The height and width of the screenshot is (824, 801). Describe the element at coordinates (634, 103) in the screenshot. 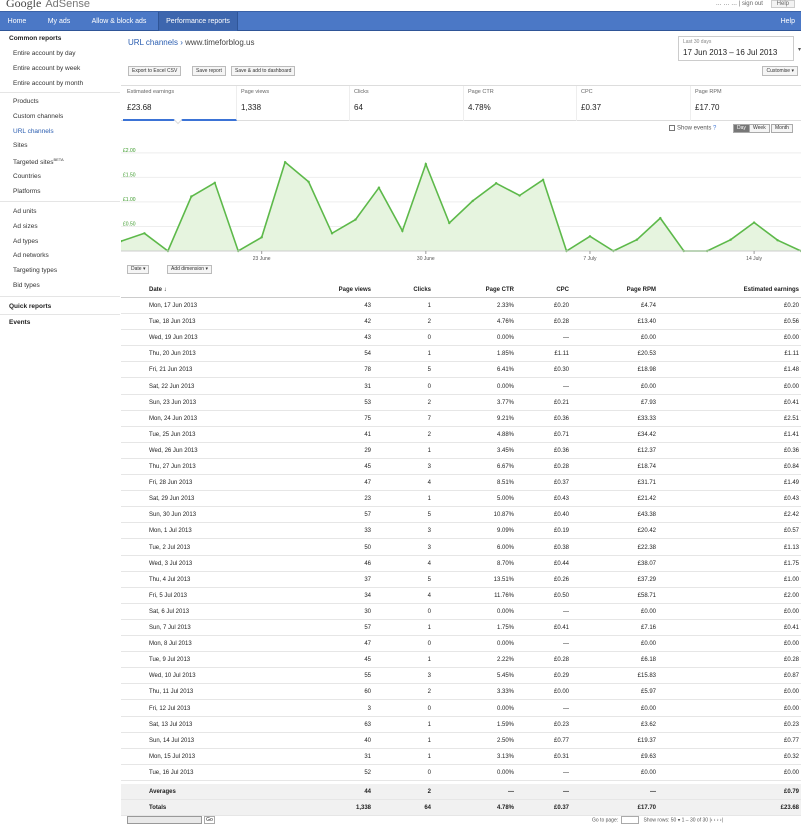

I see `metric-cpc: CPC £0.37` at that location.